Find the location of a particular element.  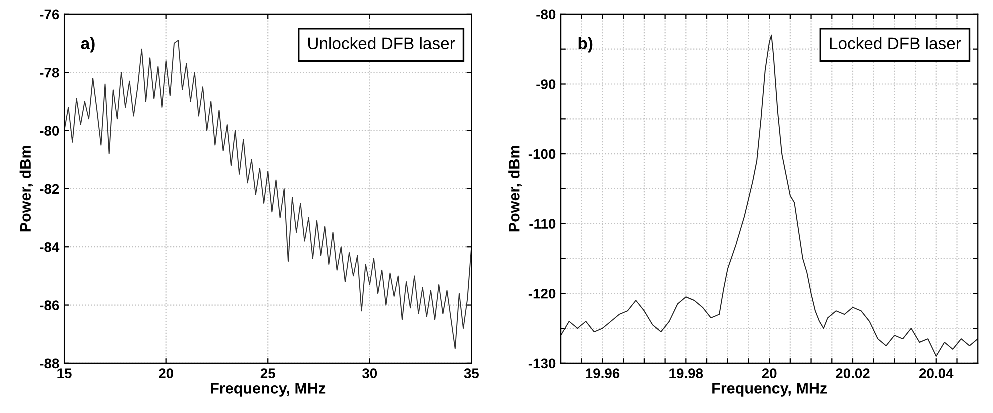

annotation: b) is located at coordinates (585, 45).